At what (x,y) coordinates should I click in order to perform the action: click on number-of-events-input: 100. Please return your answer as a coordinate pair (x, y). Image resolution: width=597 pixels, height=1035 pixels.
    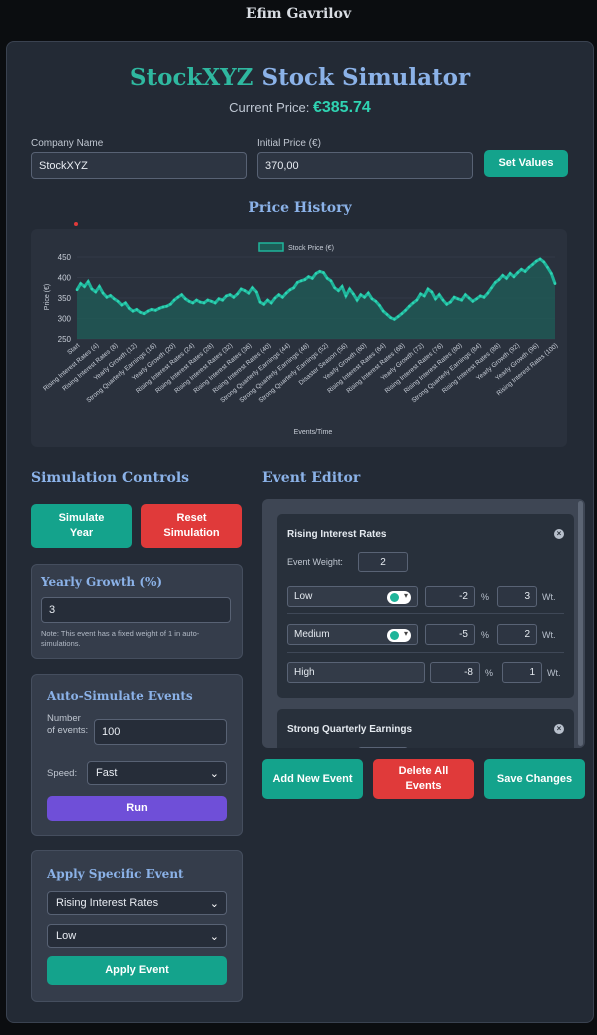
    Looking at the image, I should click on (160, 732).